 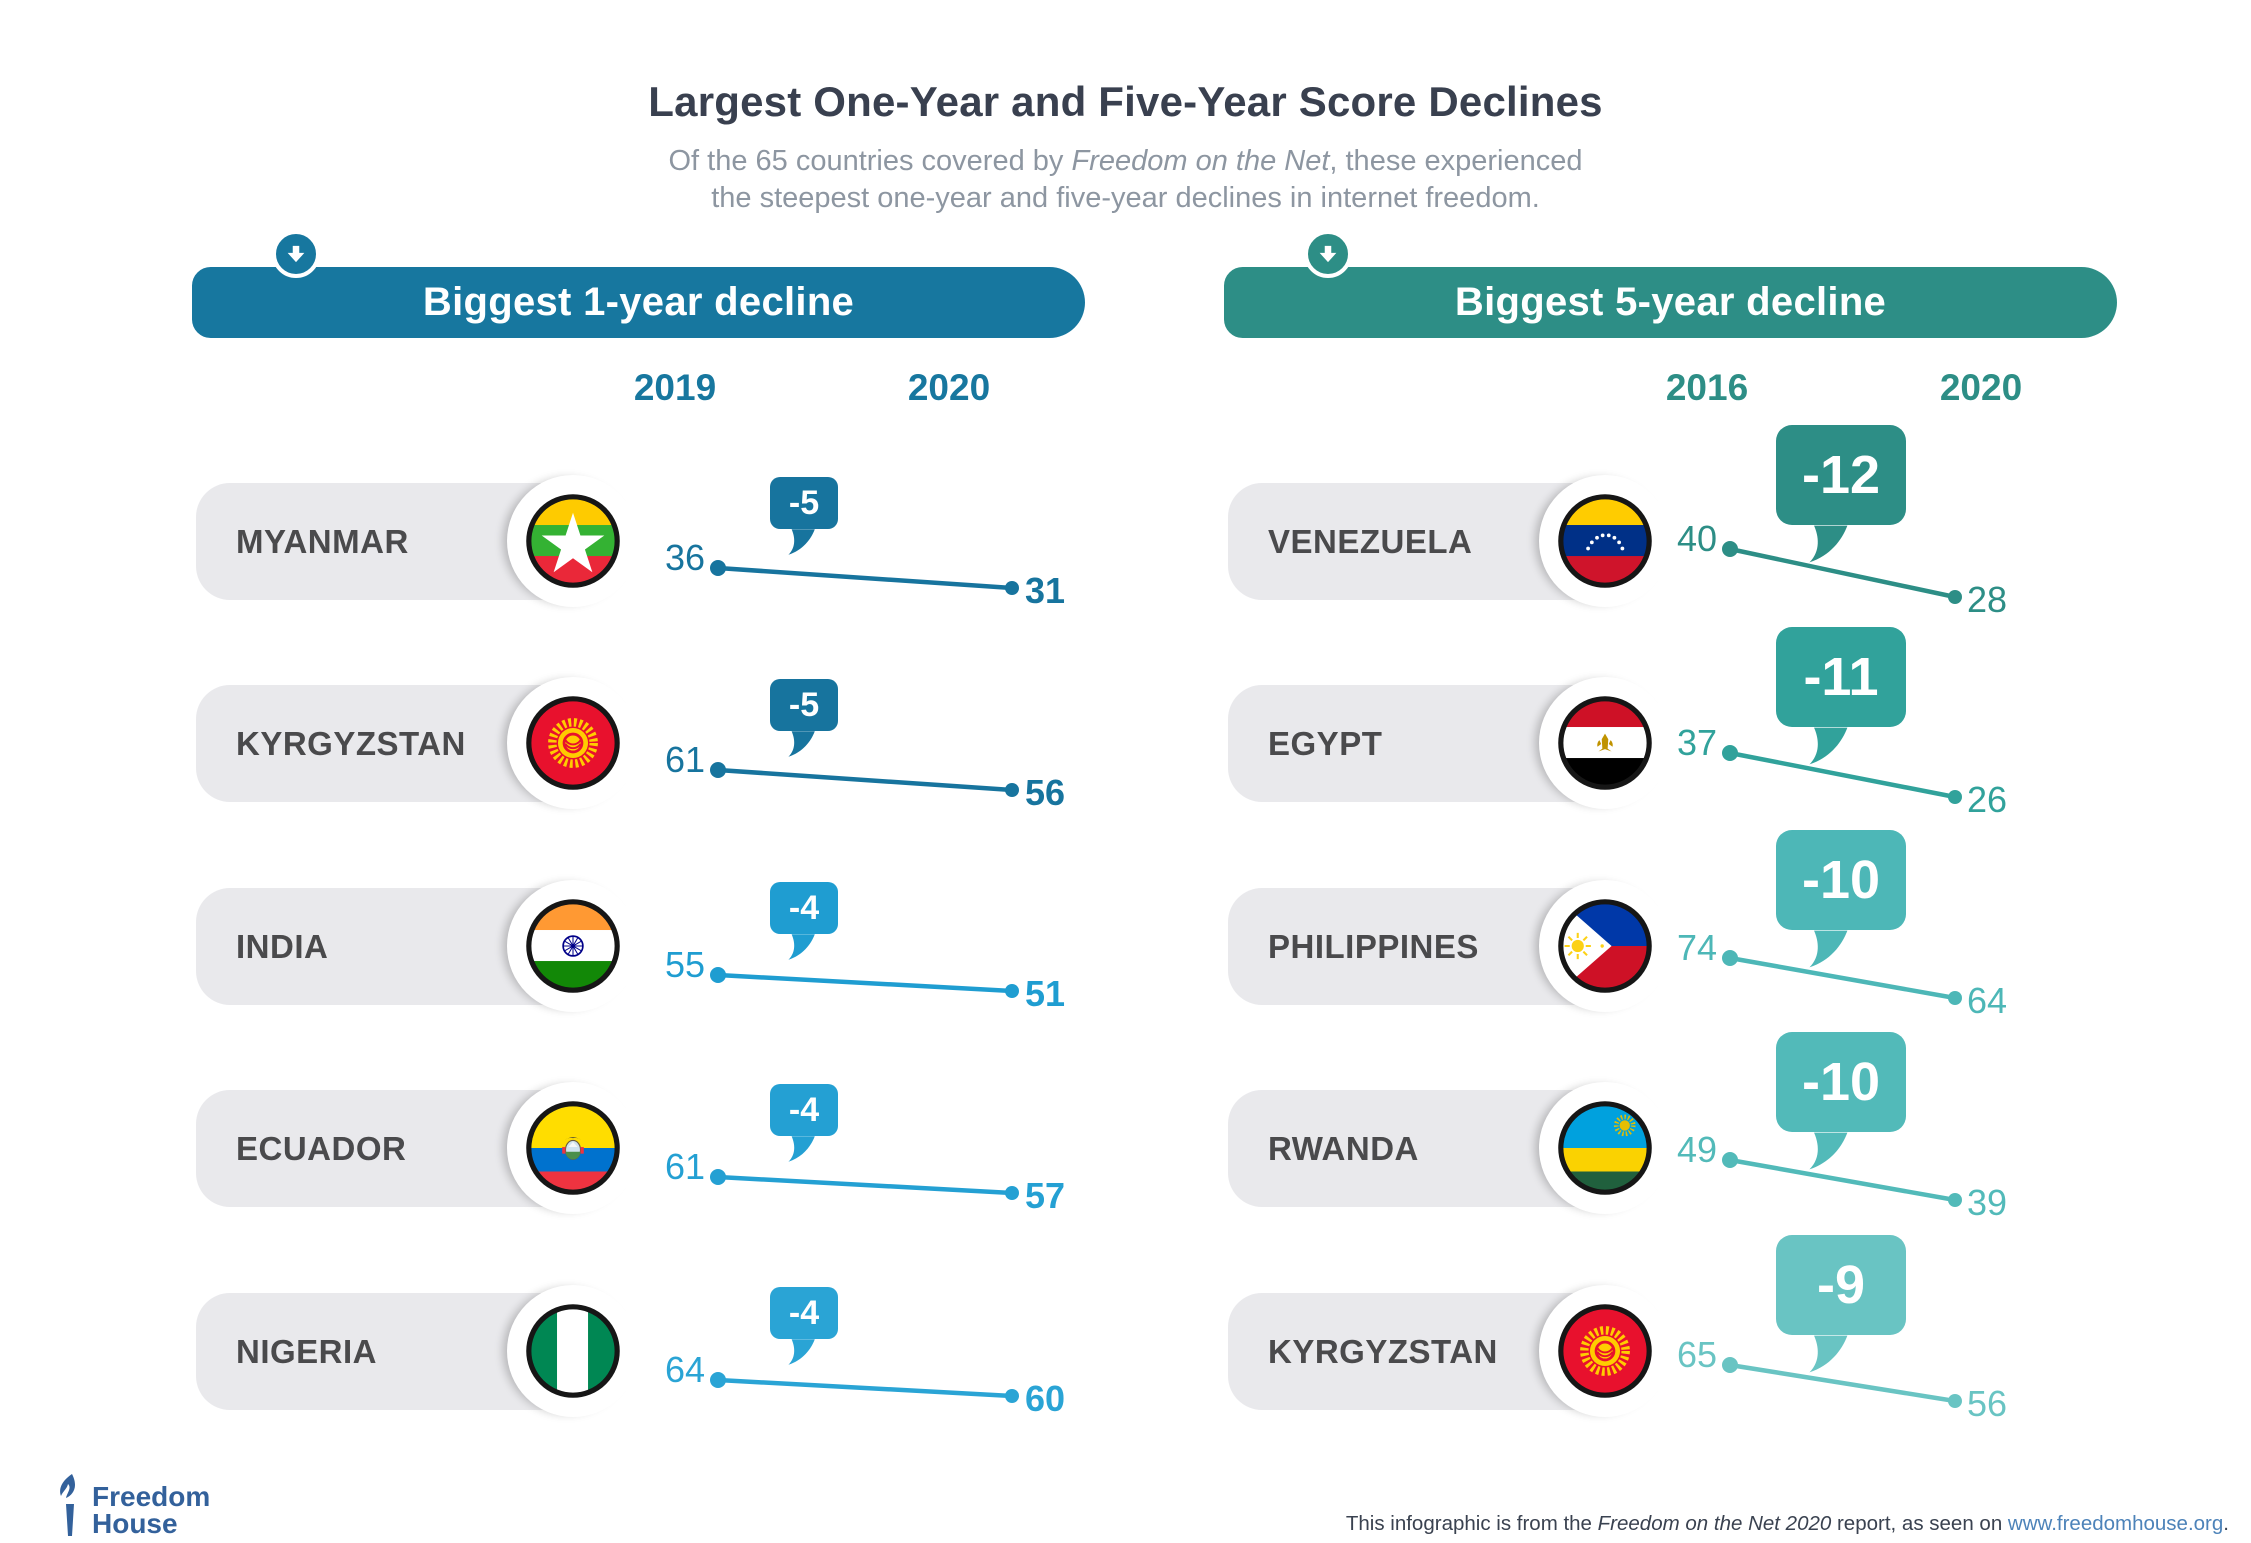 I want to click on egypt-flag-icon, so click(x=1605, y=743).